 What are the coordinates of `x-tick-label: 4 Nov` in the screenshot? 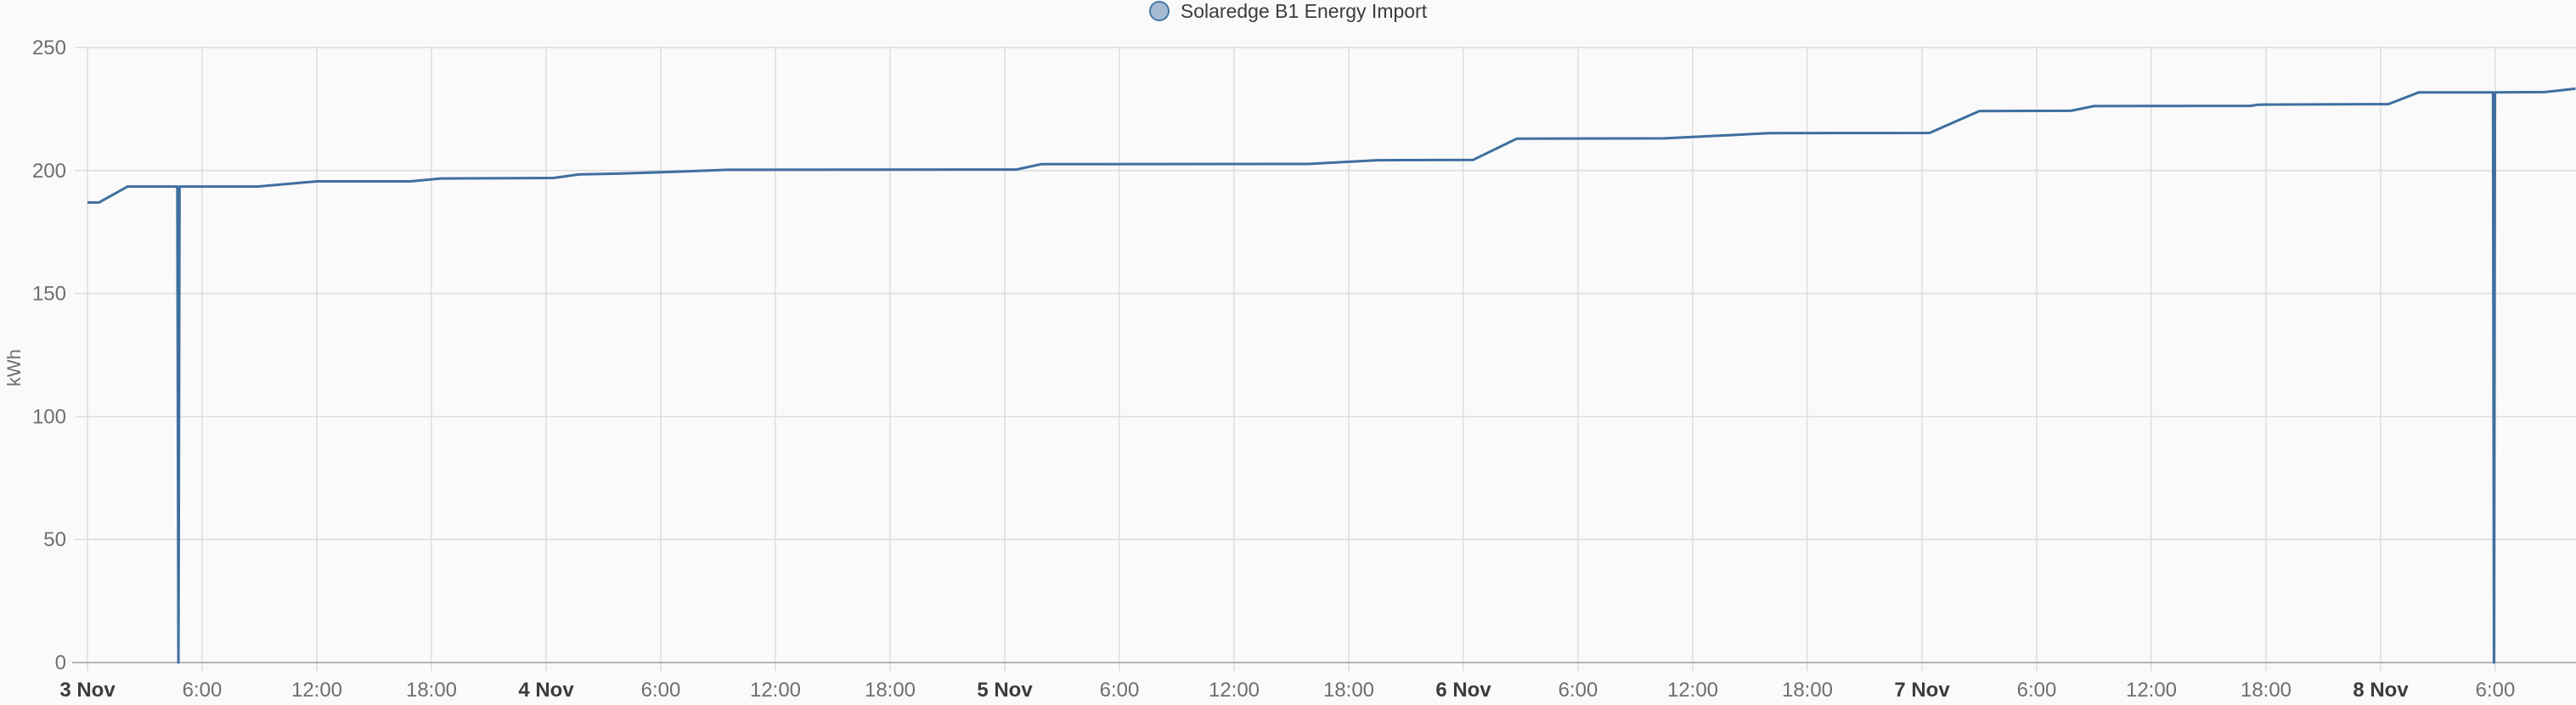 It's located at (546, 690).